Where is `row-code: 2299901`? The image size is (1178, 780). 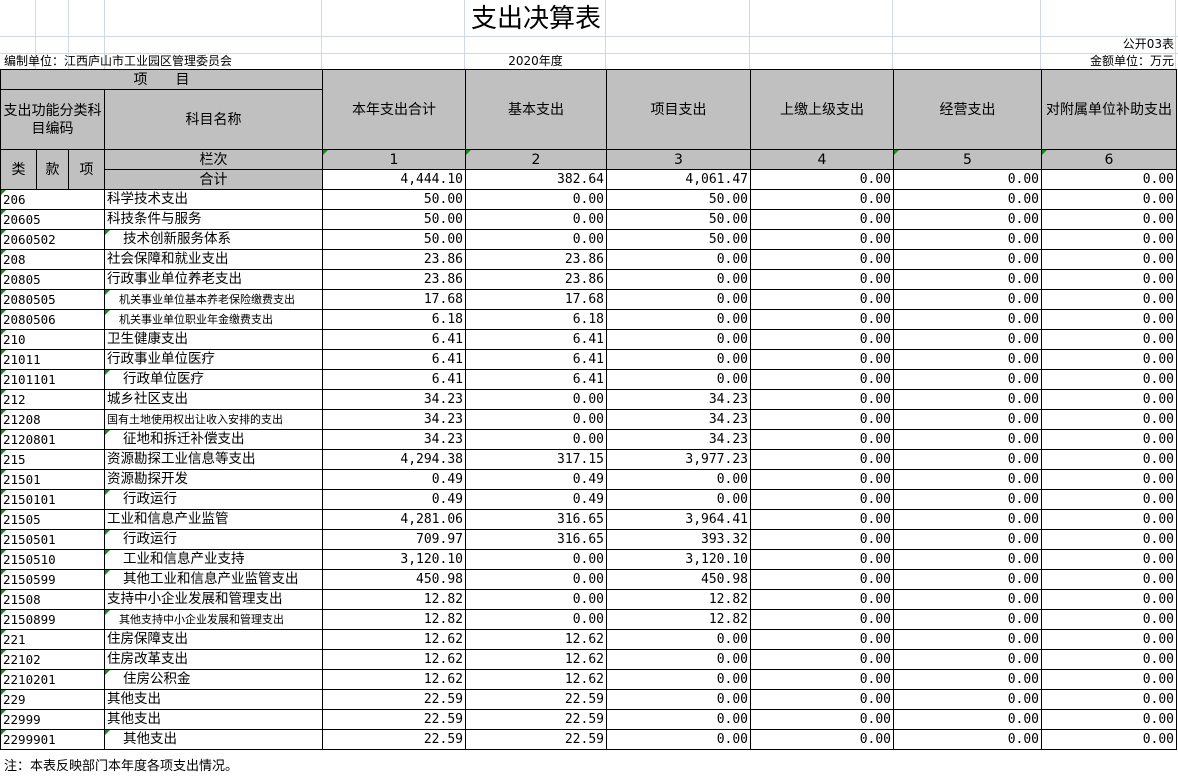 row-code: 2299901 is located at coordinates (52, 739).